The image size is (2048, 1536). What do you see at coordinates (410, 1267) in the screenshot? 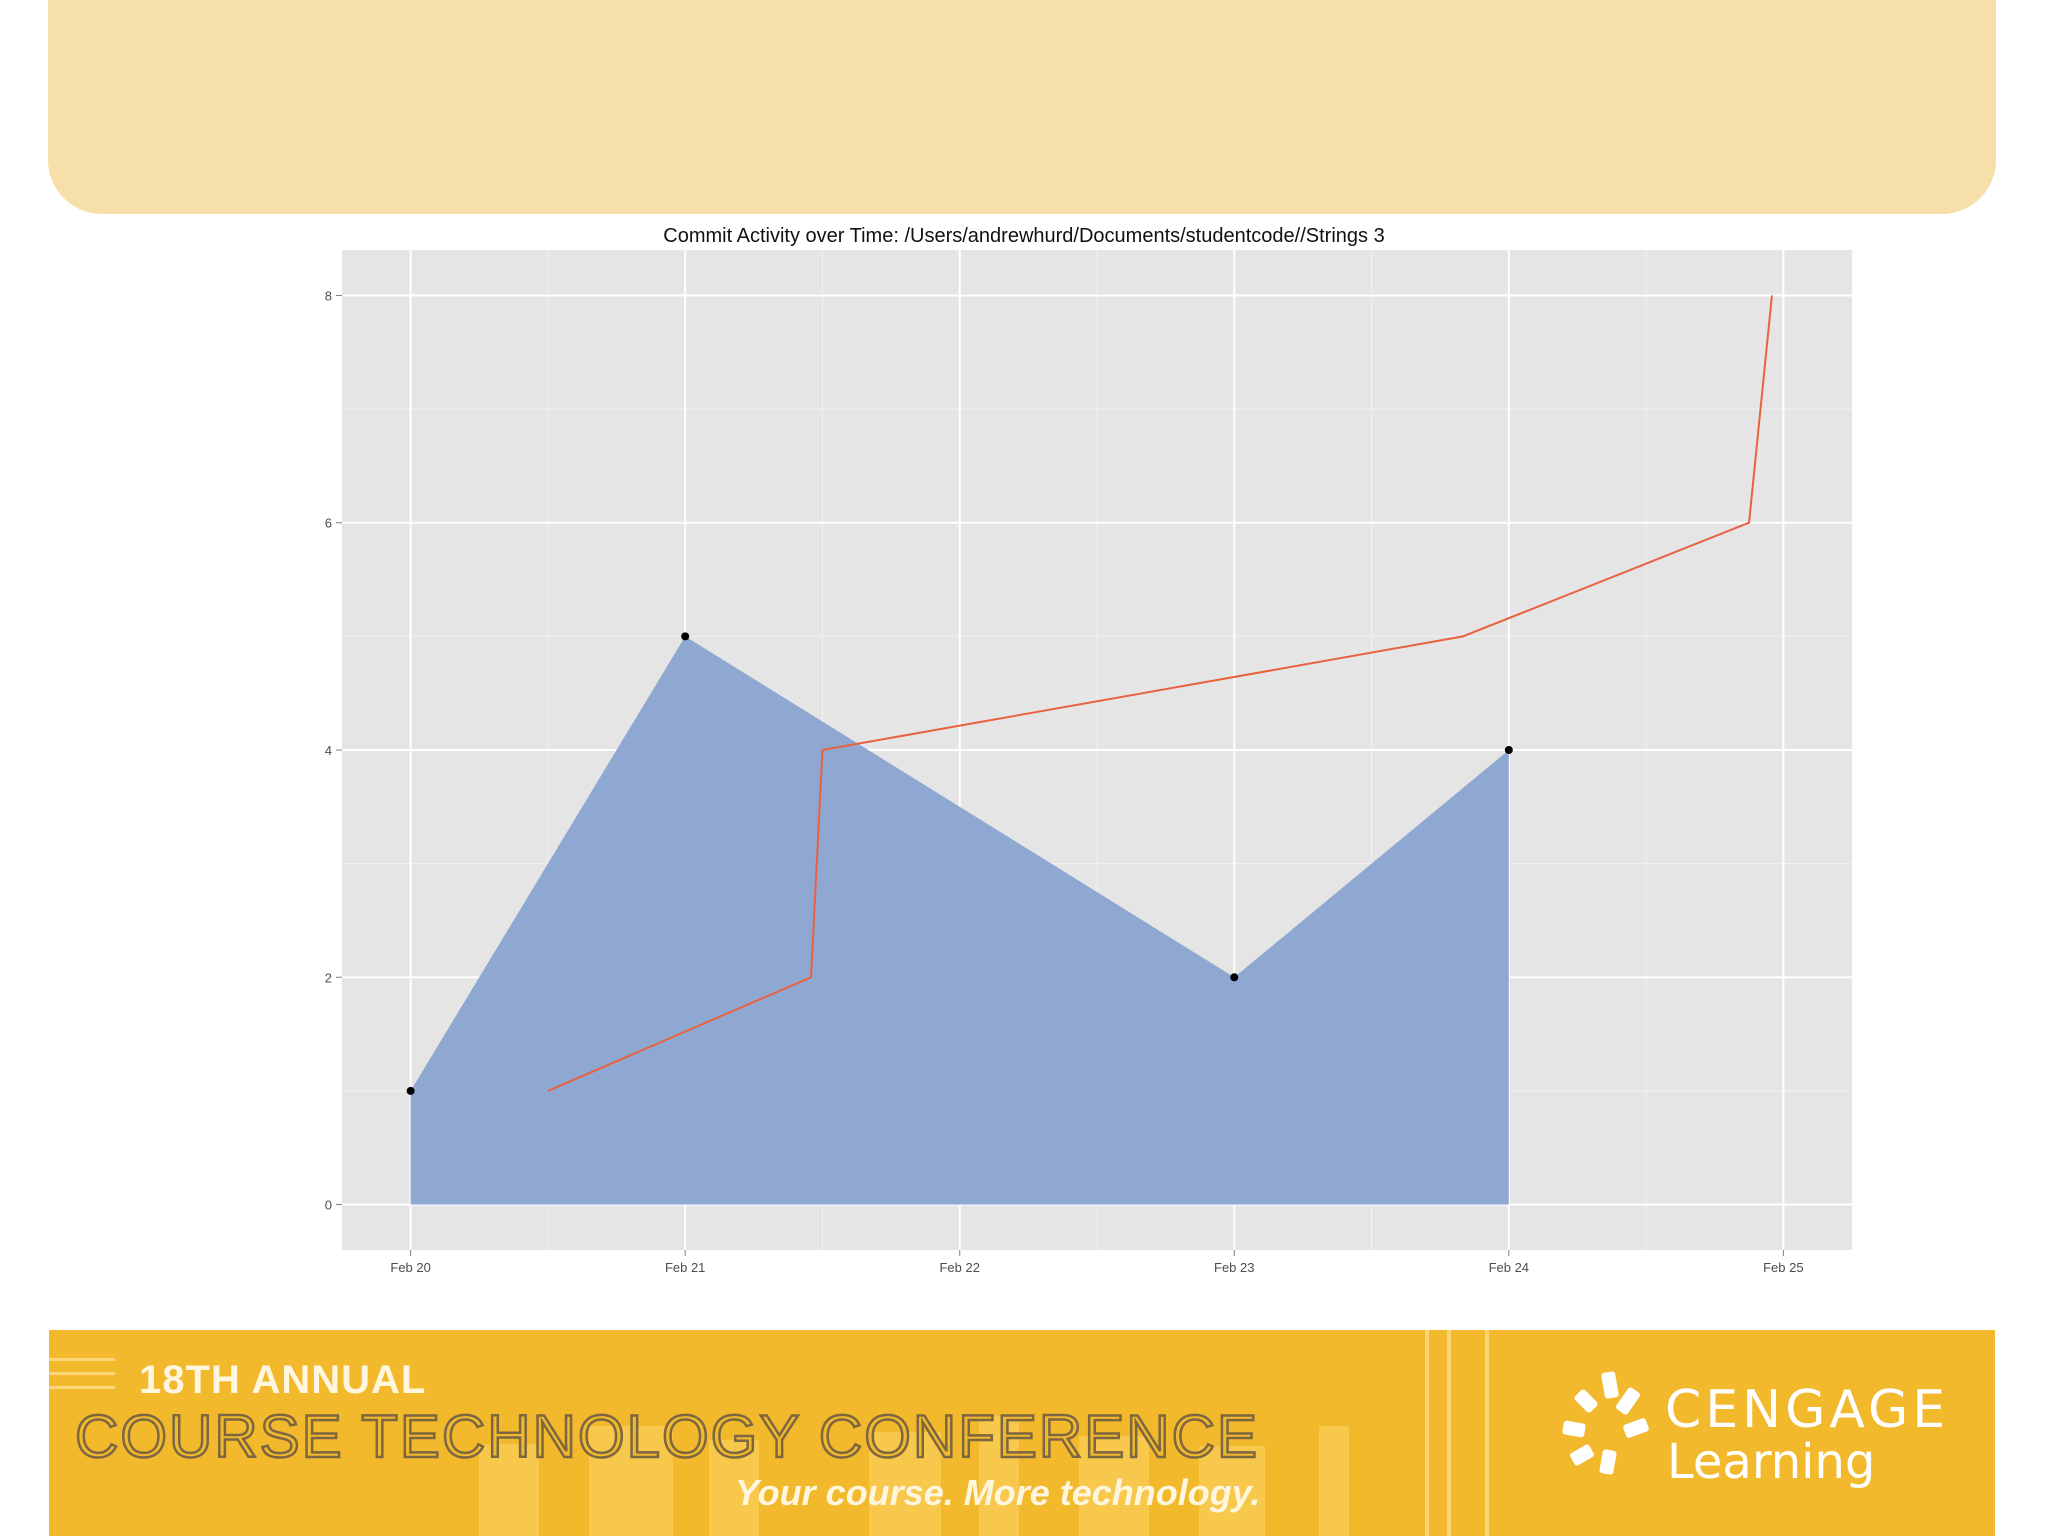
I see `x-tick-label: Feb 20` at bounding box center [410, 1267].